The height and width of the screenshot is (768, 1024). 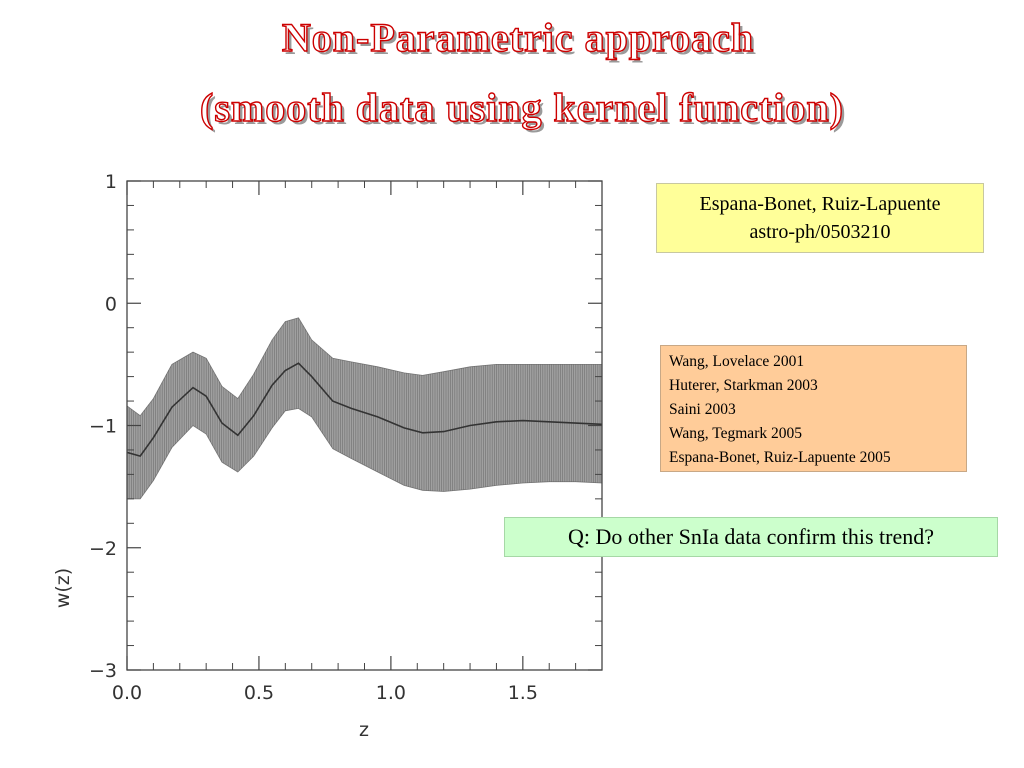 I want to click on reference-item: Wang, Tegmark 2005, so click(x=735, y=433).